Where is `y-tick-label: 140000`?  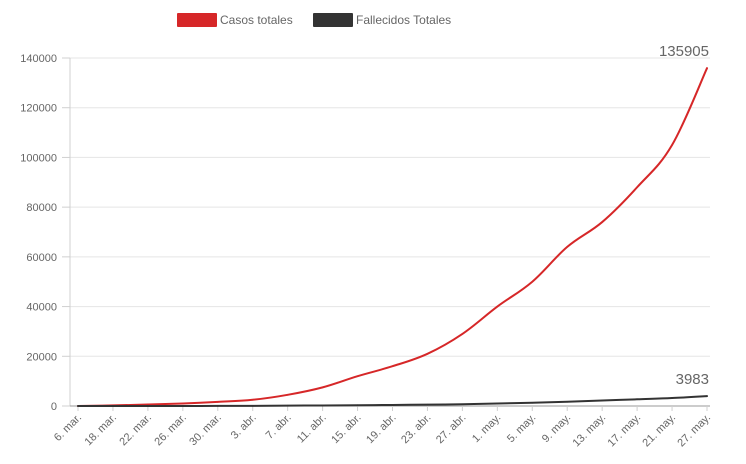
y-tick-label: 140000 is located at coordinates (38, 59).